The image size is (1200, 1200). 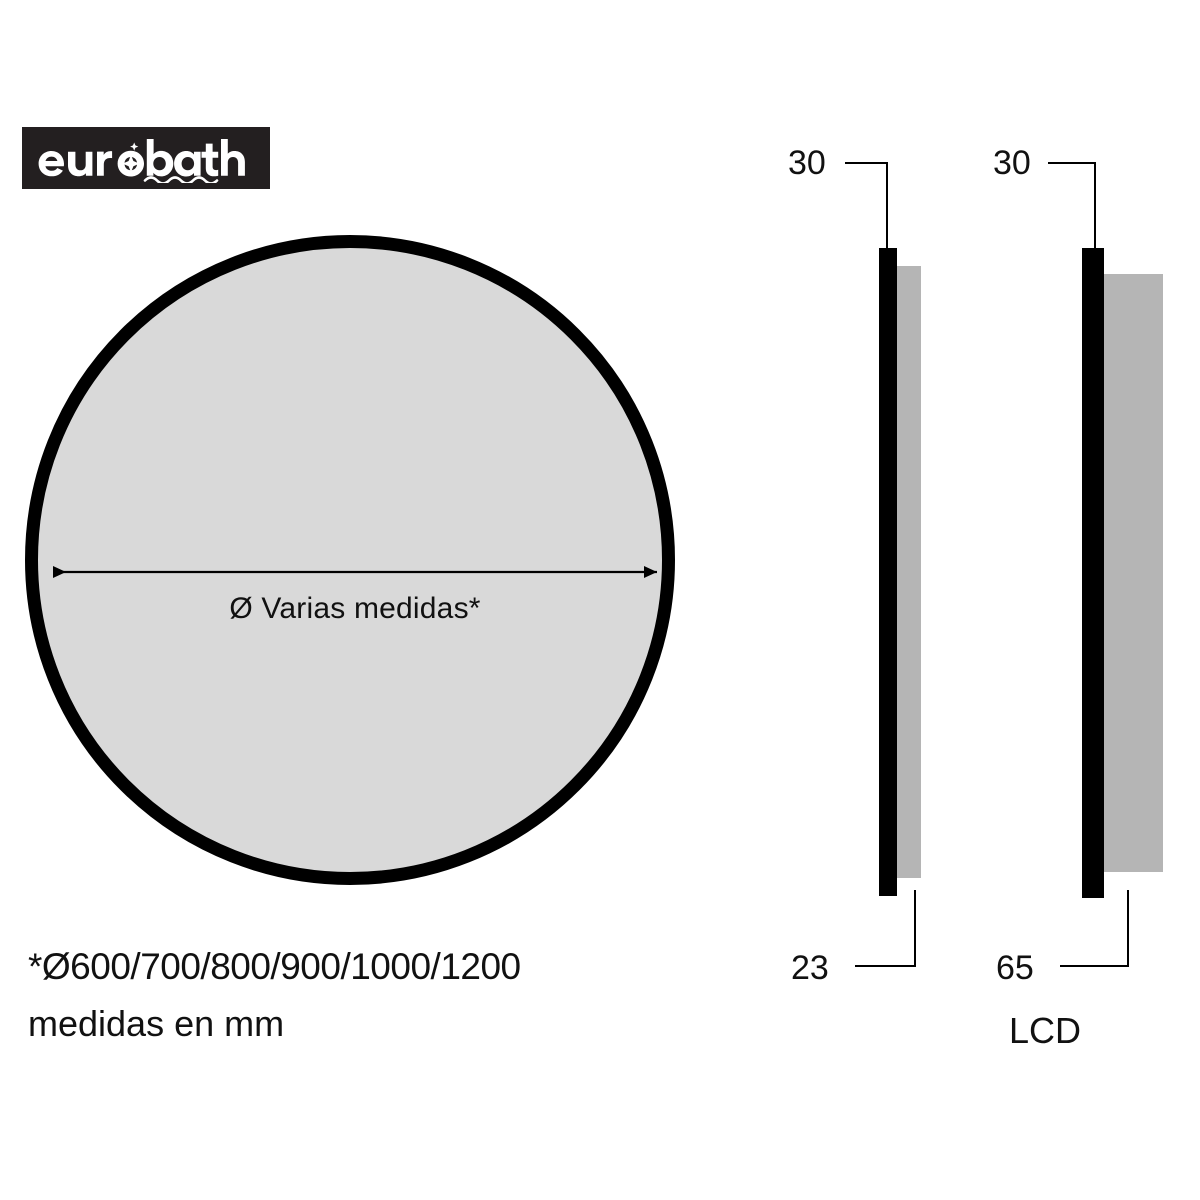 What do you see at coordinates (909, 572) in the screenshot?
I see `mirror-panel-standard` at bounding box center [909, 572].